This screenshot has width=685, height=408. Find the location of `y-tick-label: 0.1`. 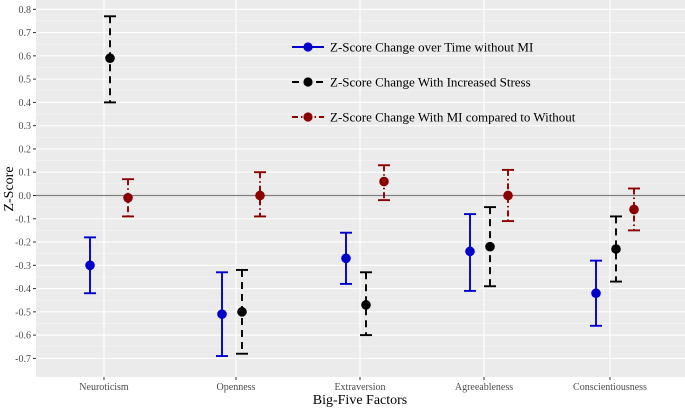

y-tick-label: 0.1 is located at coordinates (25, 173).